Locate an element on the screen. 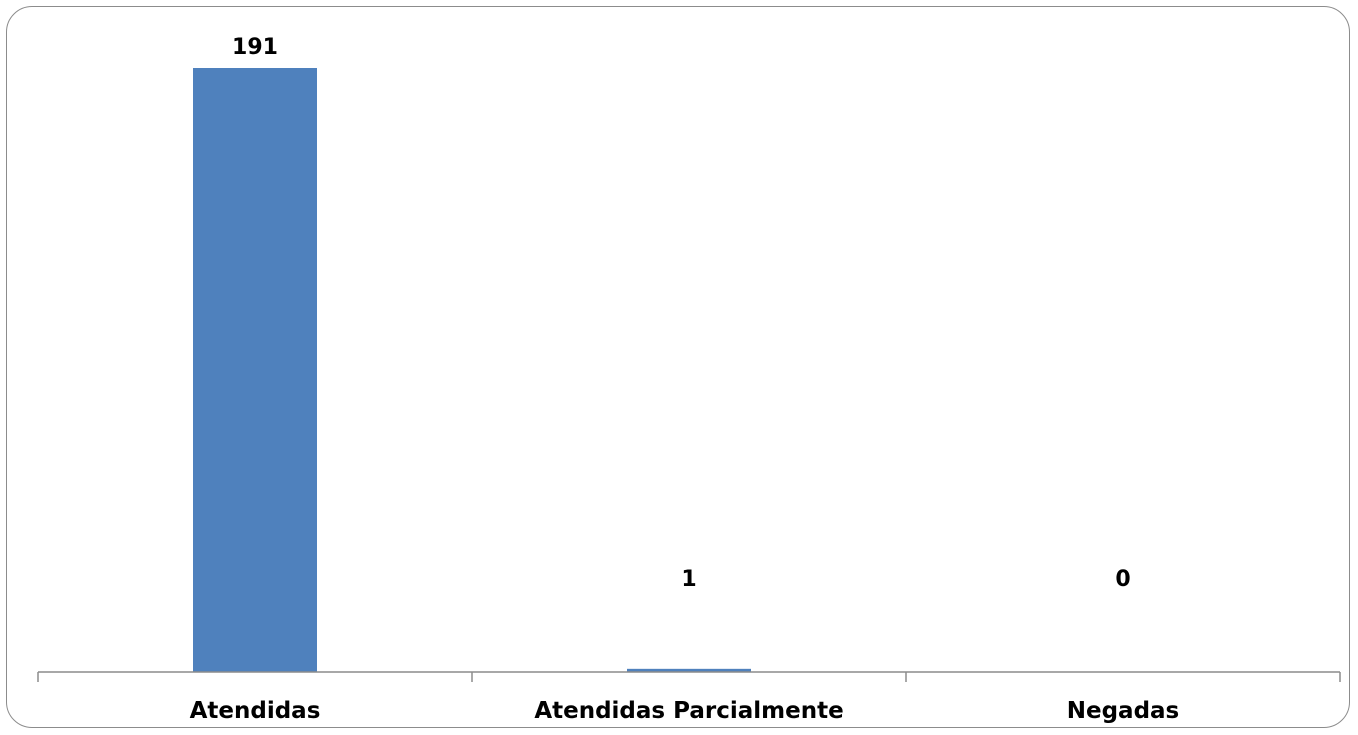 This screenshot has width=1358, height=735. x-tick-labels-group: Atendidas Atendidas Parcialmente Negadas is located at coordinates (685, 711).